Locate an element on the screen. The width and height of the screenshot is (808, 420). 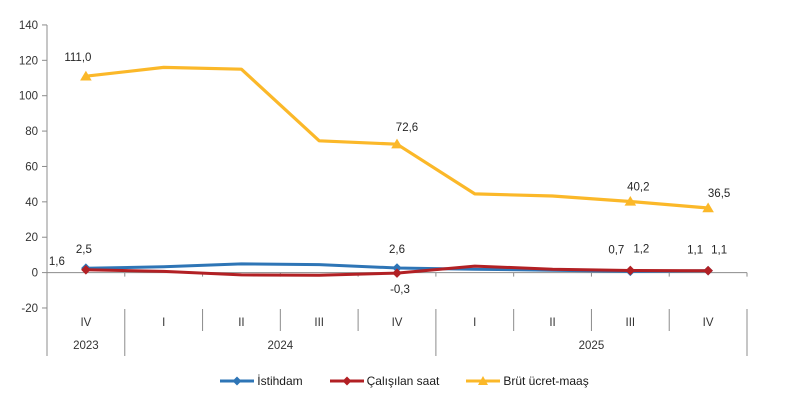
legend-item-3: Brüt ücret-maaş is located at coordinates (527, 381).